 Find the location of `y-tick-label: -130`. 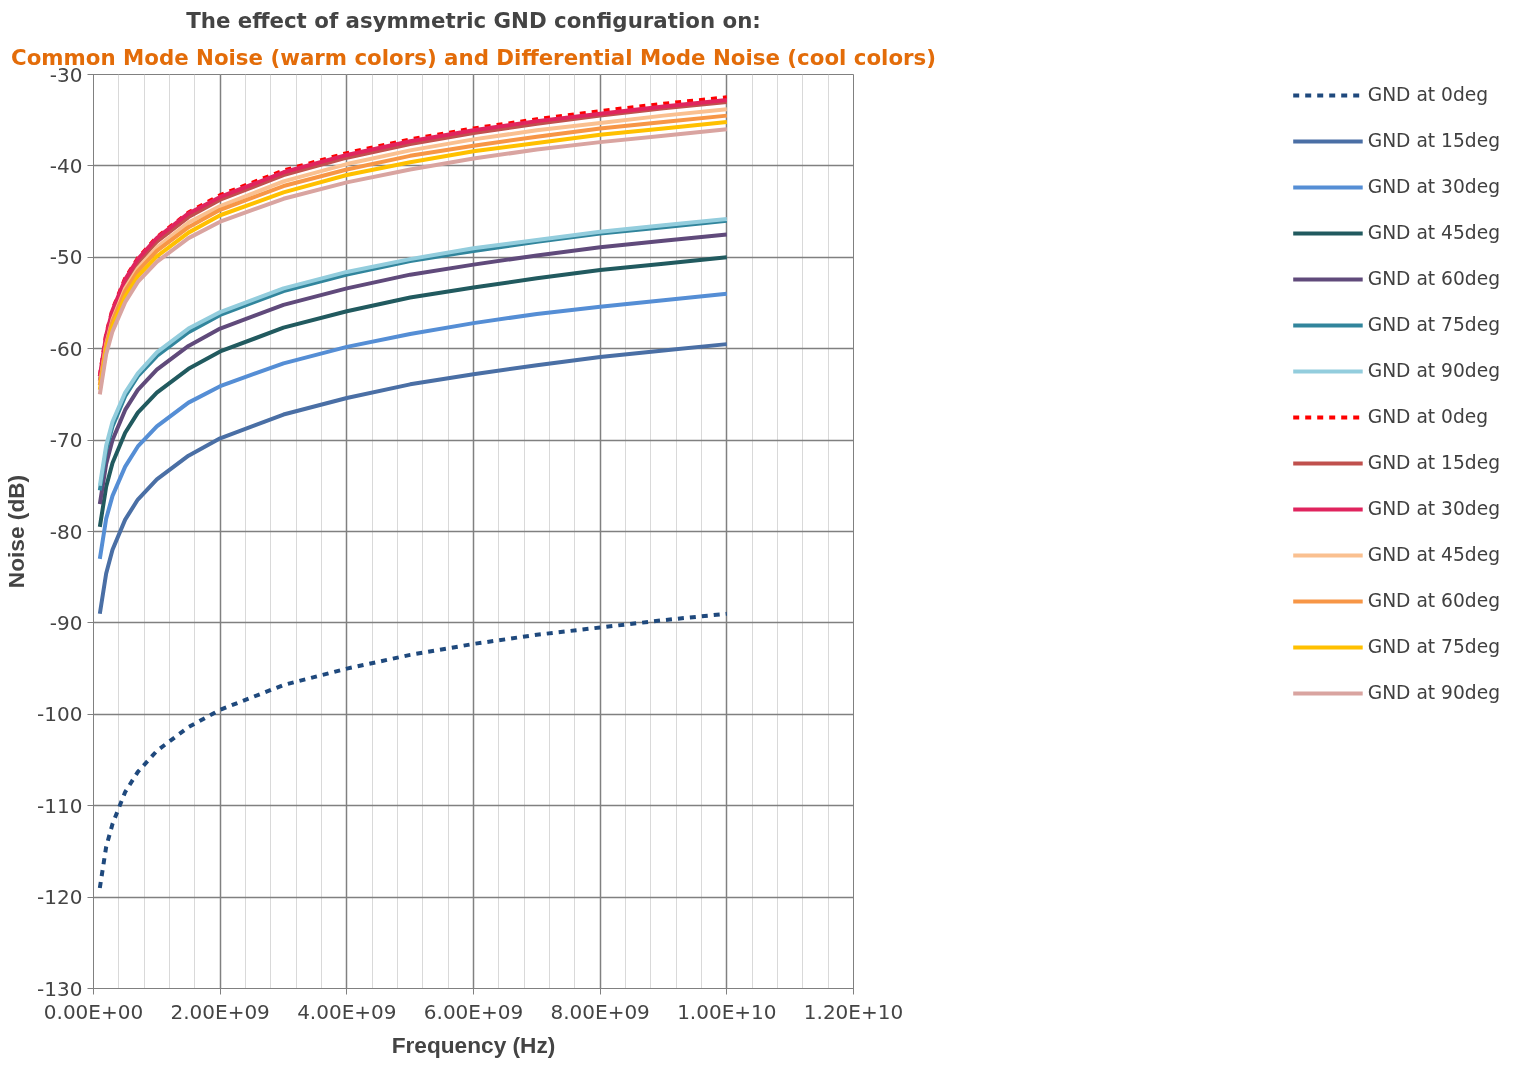

y-tick-label: -130 is located at coordinates (60, 988).